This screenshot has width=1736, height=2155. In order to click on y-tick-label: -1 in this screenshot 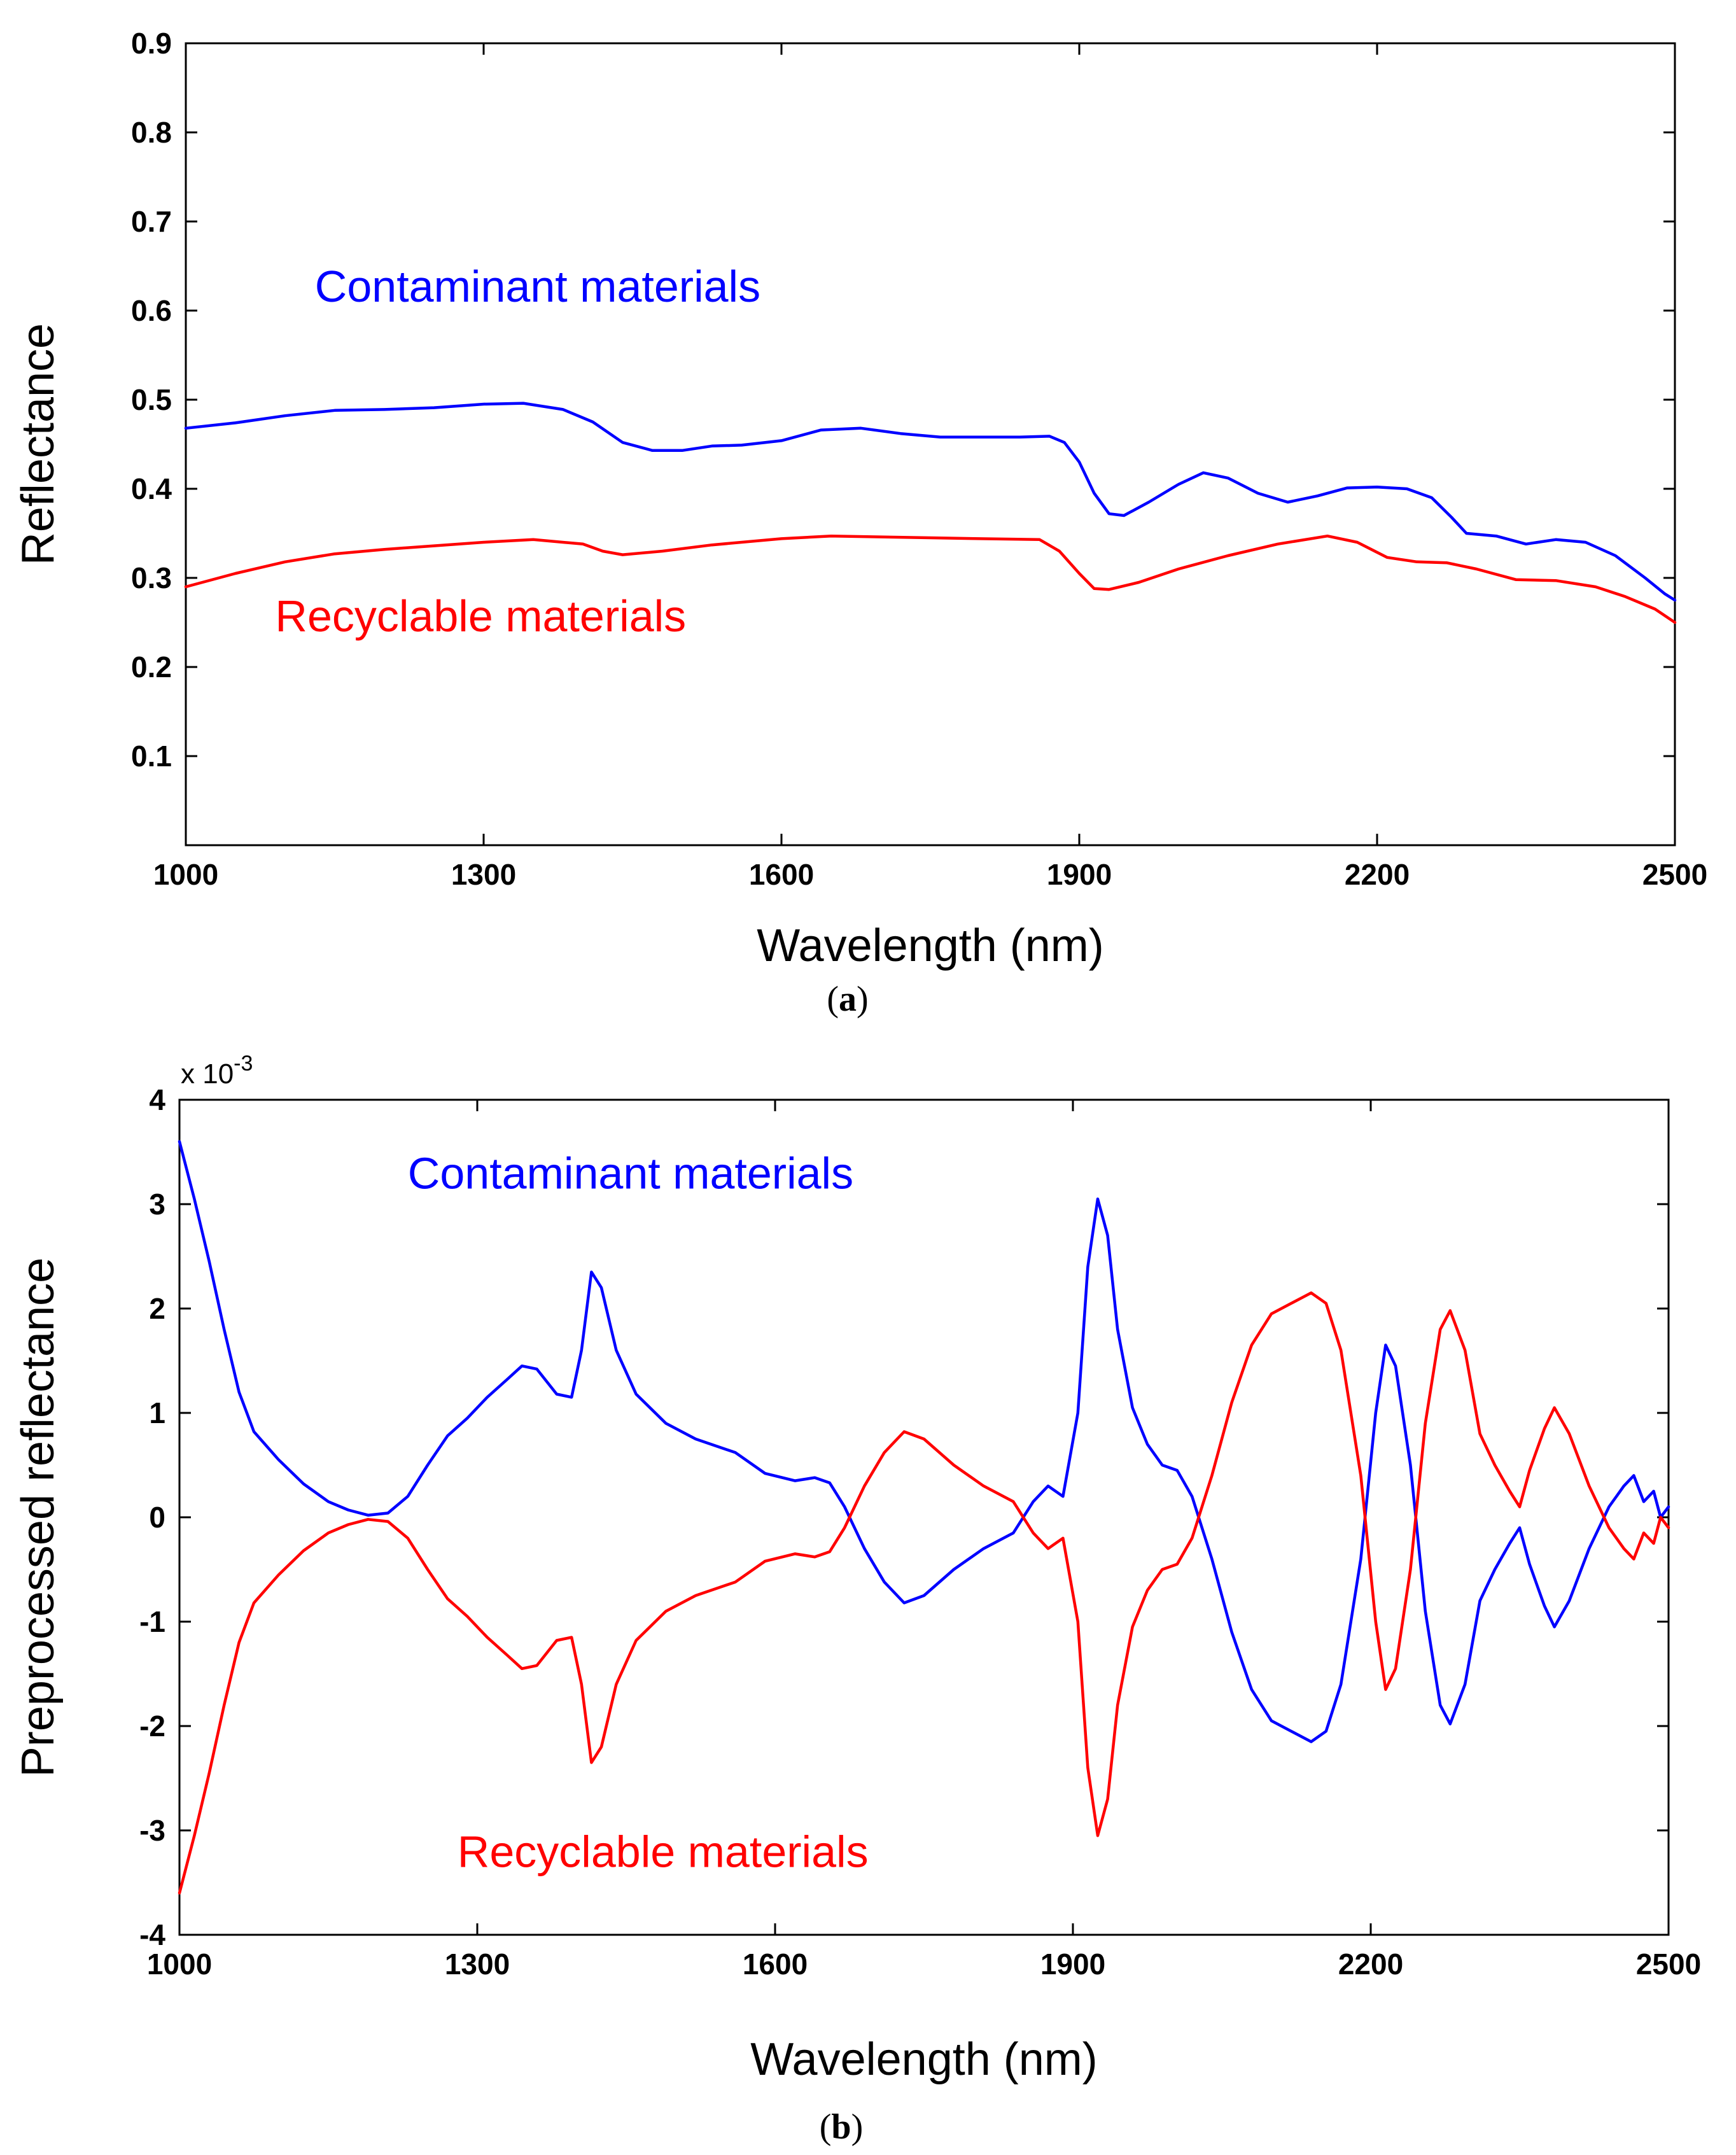, I will do `click(152, 1621)`.